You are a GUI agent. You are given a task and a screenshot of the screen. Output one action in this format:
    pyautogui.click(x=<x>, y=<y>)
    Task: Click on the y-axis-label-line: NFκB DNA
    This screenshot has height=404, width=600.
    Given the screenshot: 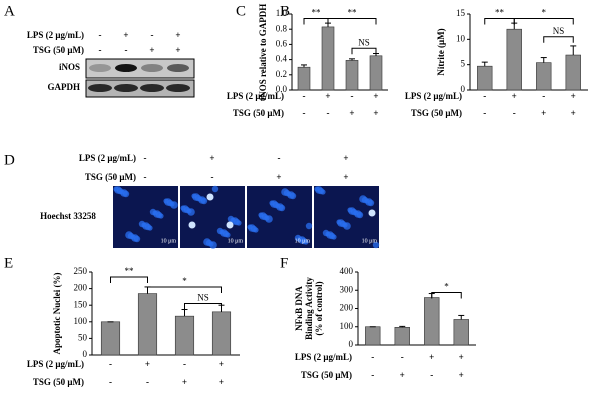 What is the action you would take?
    pyautogui.click(x=299, y=308)
    